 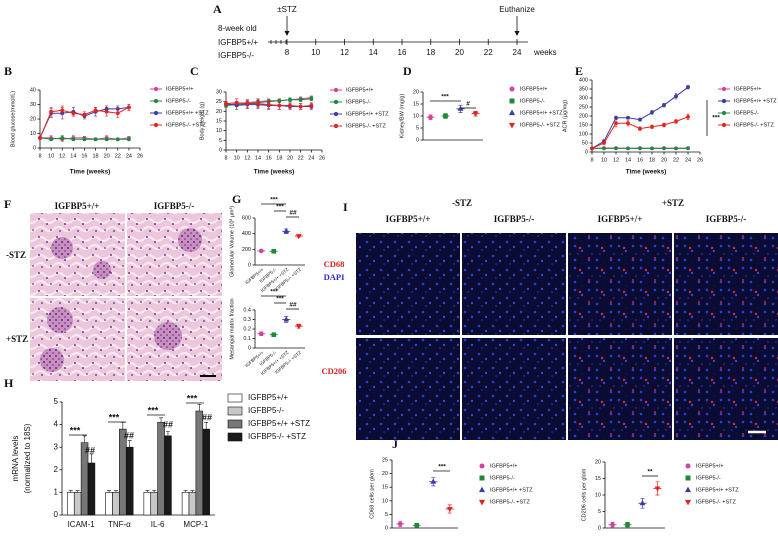 What do you see at coordinates (174, 254) in the screenshot?
I see `he-image` at bounding box center [174, 254].